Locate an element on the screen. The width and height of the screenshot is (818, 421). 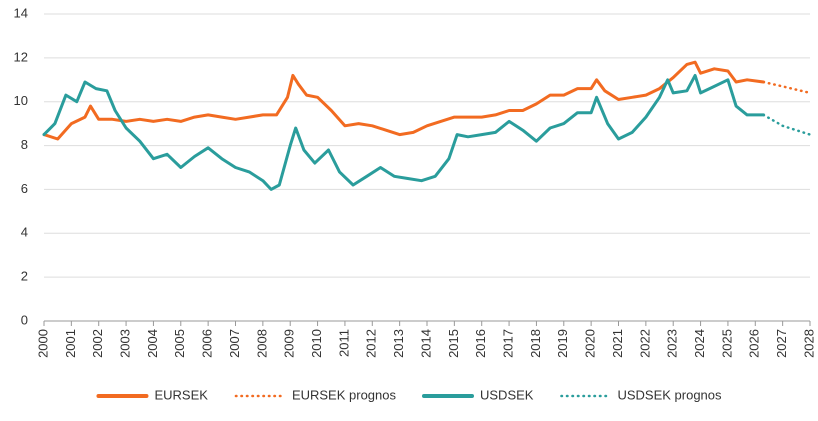
x-tick-label: 2022 is located at coordinates (644, 343).